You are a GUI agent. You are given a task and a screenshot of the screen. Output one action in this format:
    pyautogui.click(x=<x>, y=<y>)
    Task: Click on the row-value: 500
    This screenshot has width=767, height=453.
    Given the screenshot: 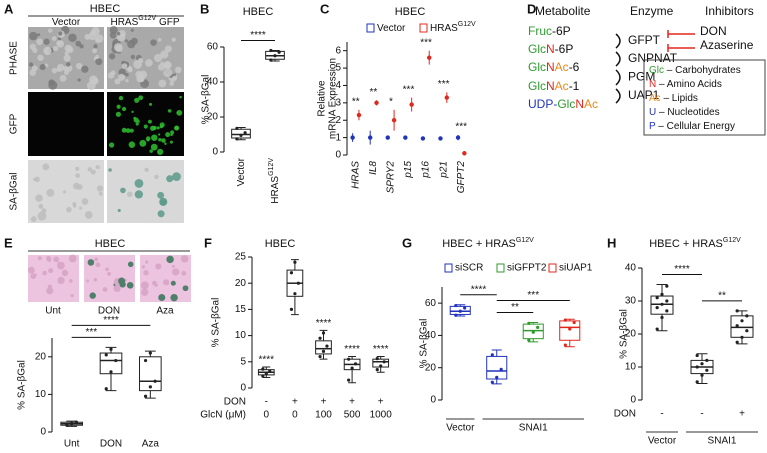 What is the action you would take?
    pyautogui.click(x=352, y=415)
    